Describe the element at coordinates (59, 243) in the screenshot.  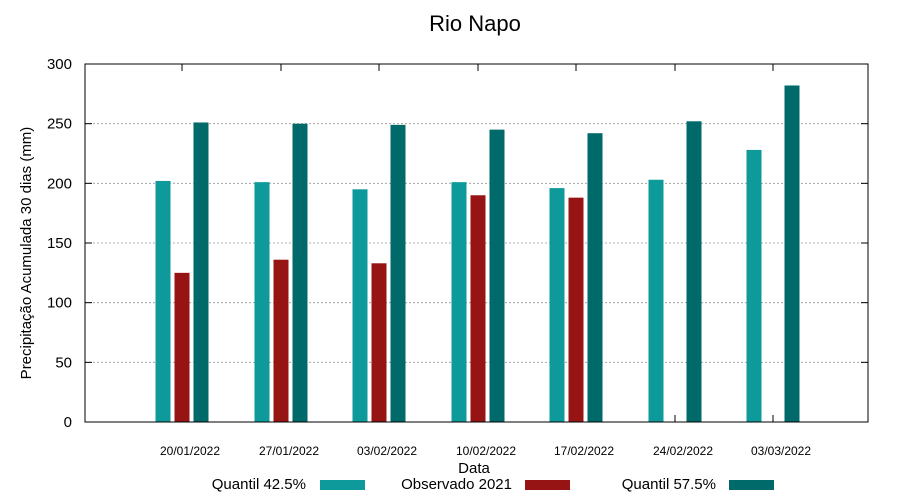
I see `y-tick-label: 150` at that location.